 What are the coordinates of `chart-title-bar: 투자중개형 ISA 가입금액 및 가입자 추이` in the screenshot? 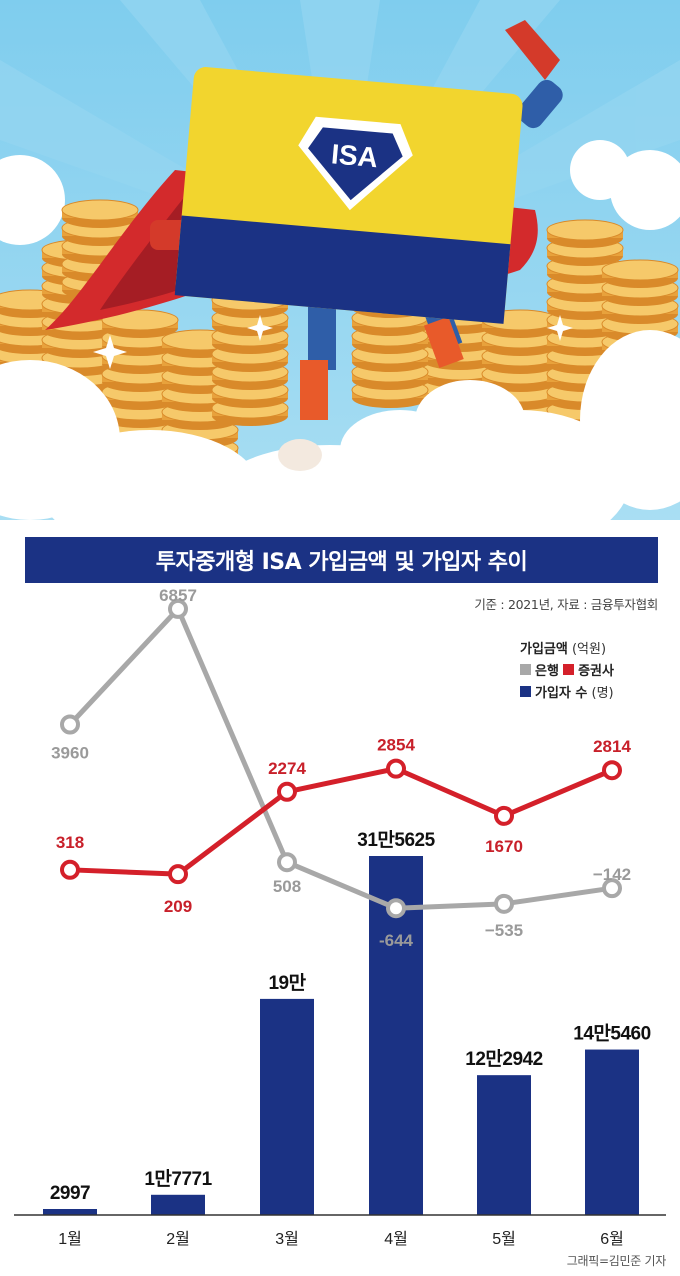 It's located at (341, 560).